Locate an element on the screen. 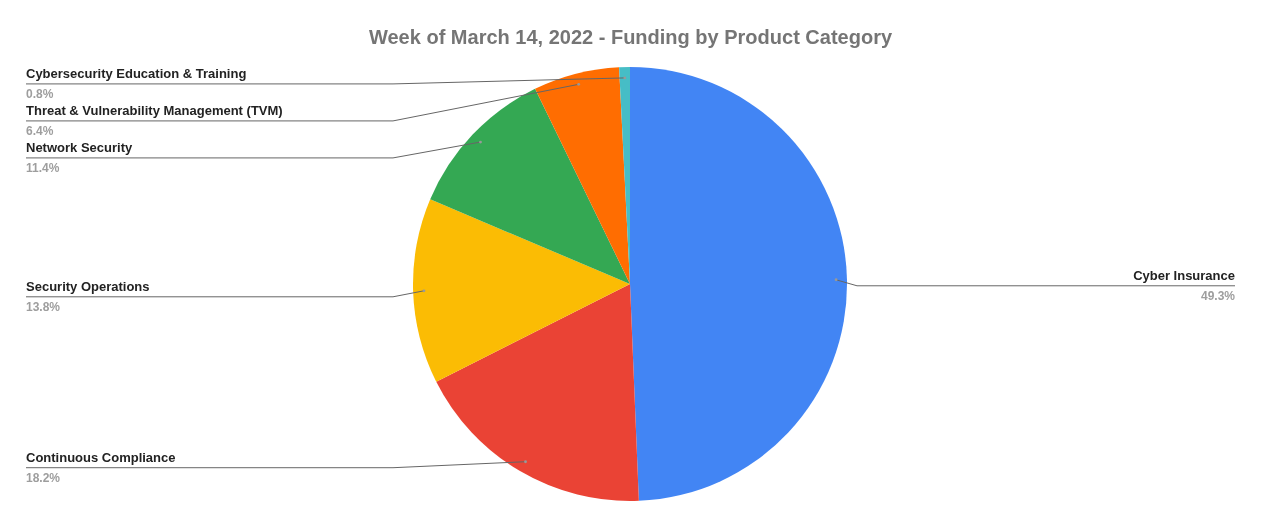 The height and width of the screenshot is (528, 1261). slice-label: Security Operations is located at coordinates (88, 286).